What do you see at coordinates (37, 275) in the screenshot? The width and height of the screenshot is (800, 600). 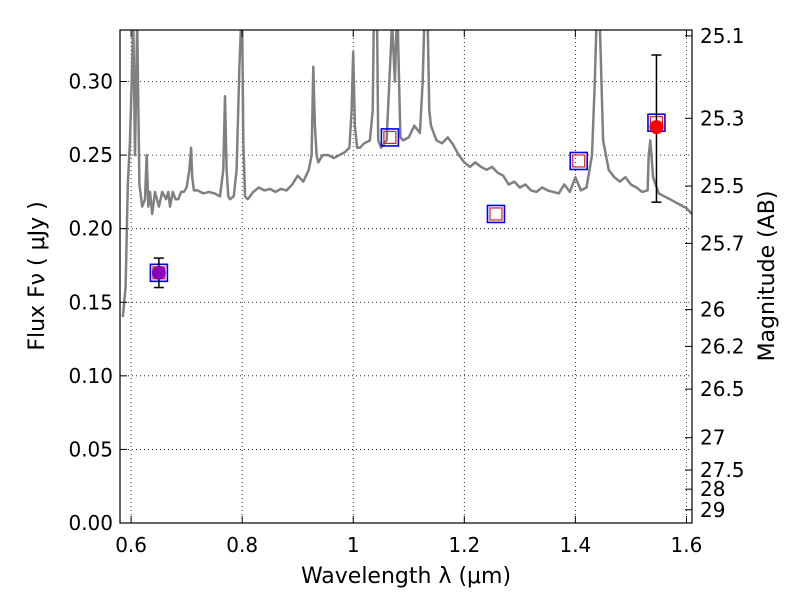 I see `y-axis-label: Flux Fν ( μJy )` at bounding box center [37, 275].